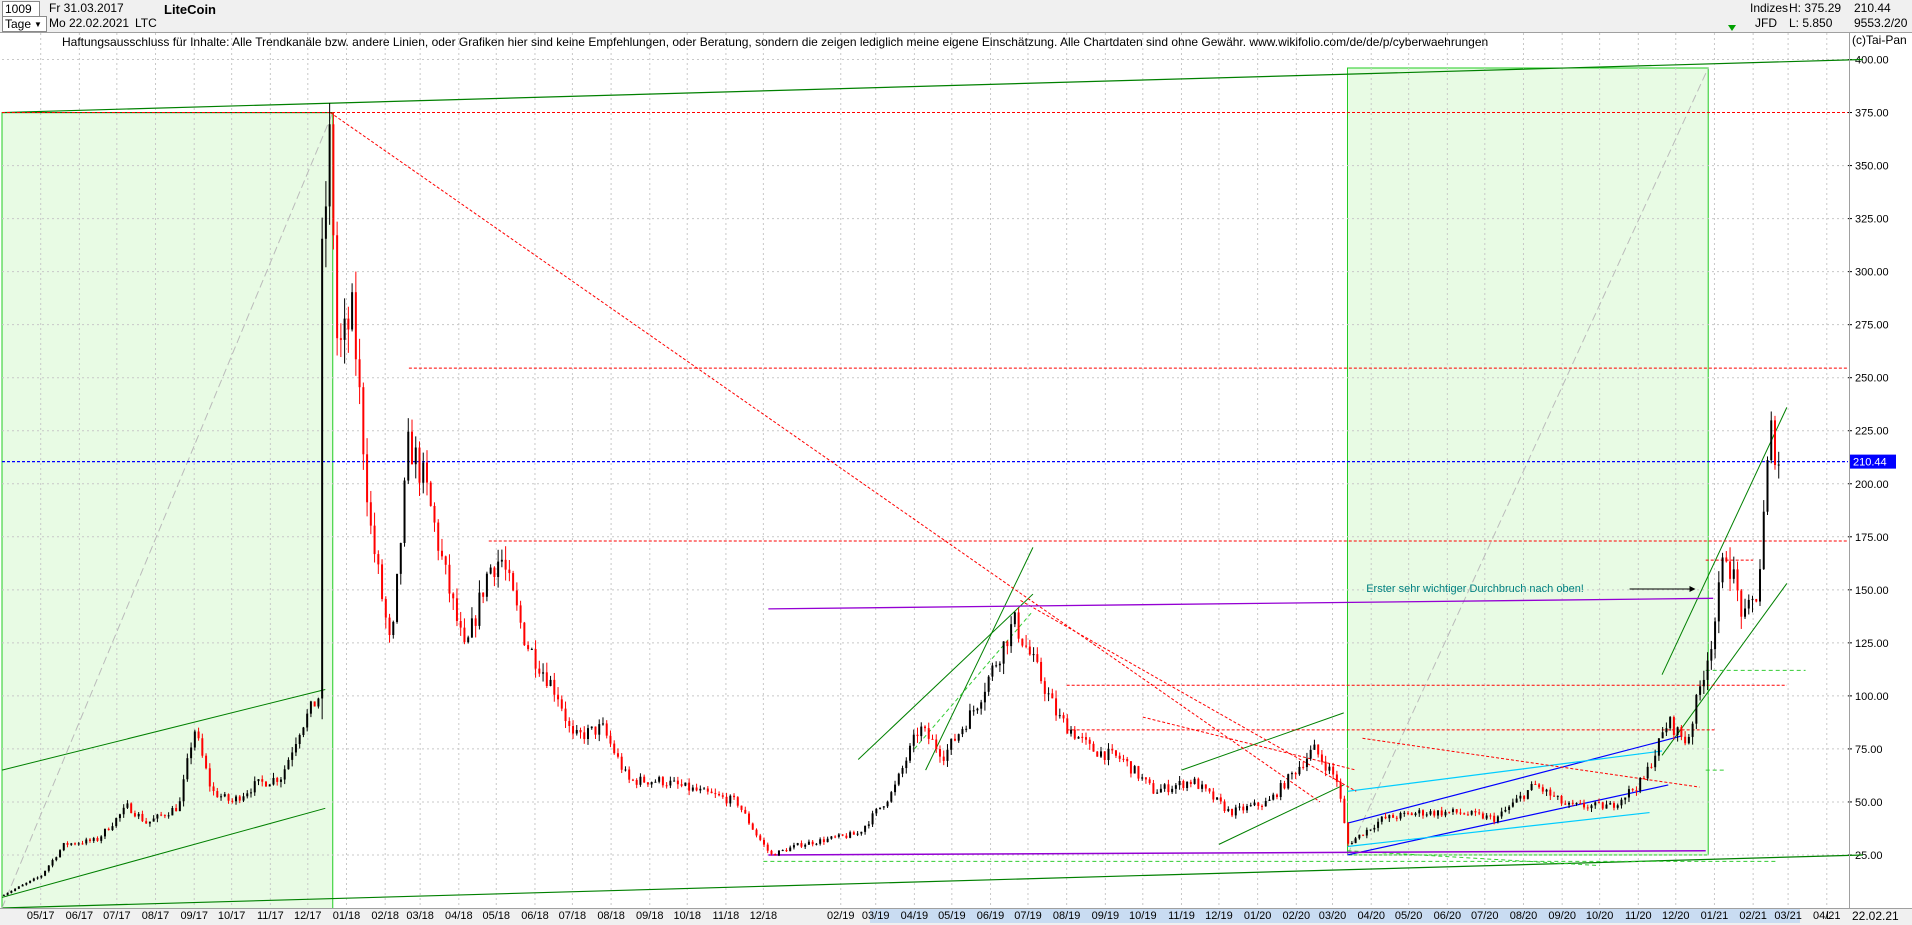 The image size is (1912, 925). Describe the element at coordinates (1508, 820) in the screenshot. I see `blue-channel-lower` at that location.